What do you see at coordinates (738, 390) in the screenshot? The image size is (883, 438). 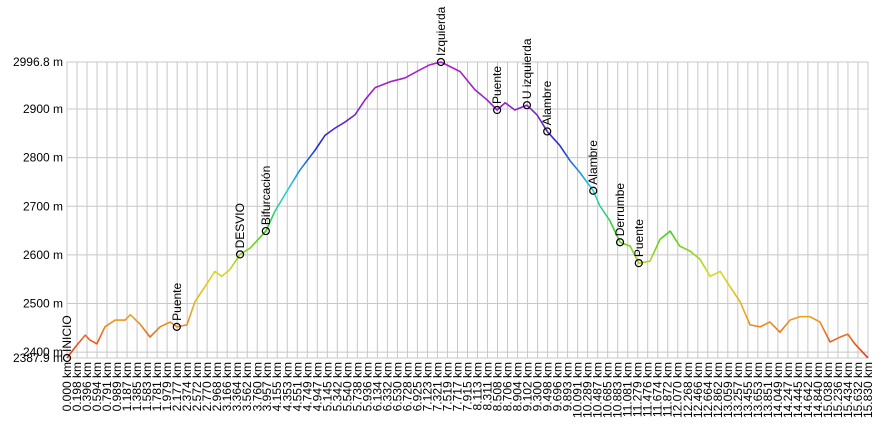 I see `x-tick-label: 13.257 km` at bounding box center [738, 390].